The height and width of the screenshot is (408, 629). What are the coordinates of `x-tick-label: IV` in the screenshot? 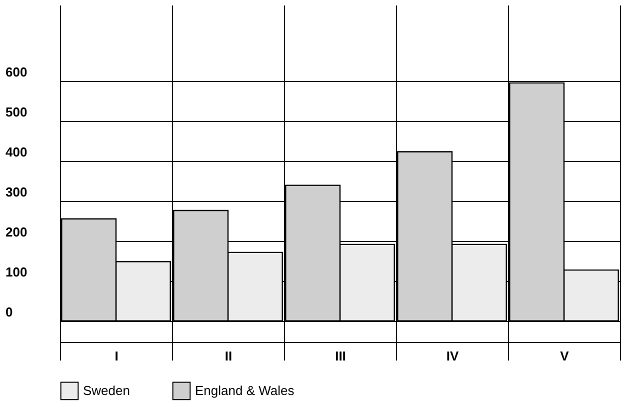 It's located at (452, 356).